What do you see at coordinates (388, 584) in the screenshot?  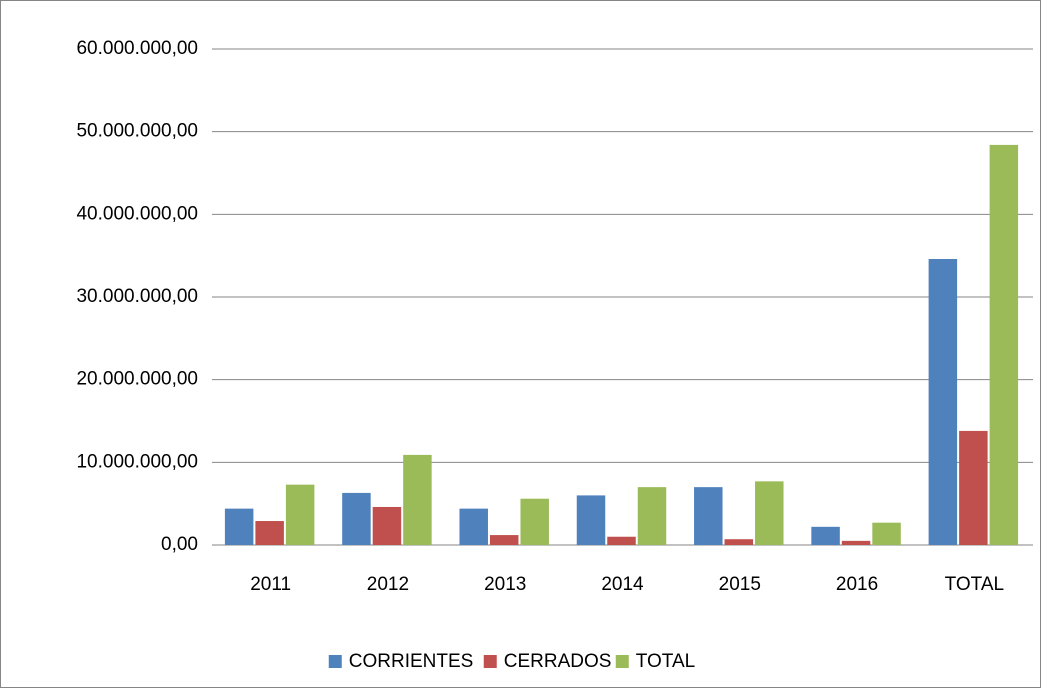 I see `x-tick-label: 2012` at bounding box center [388, 584].